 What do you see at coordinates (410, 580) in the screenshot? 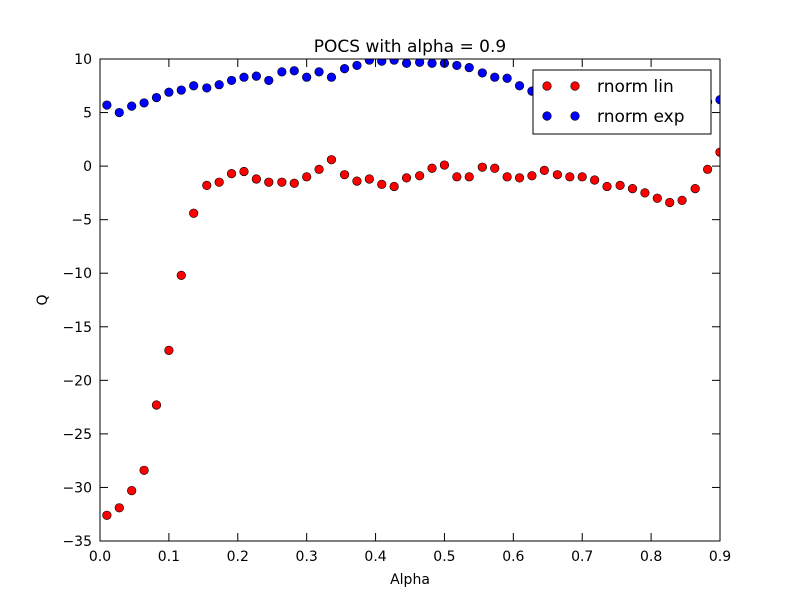
I see `x-axis-title: Alpha` at bounding box center [410, 580].